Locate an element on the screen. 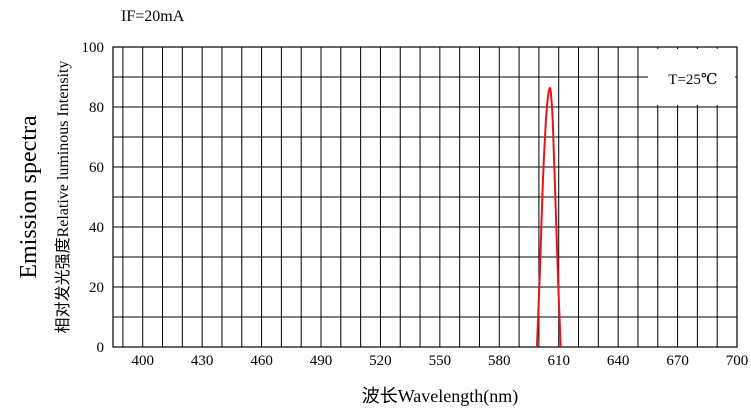  y-tick-label: 60 is located at coordinates (96, 168).